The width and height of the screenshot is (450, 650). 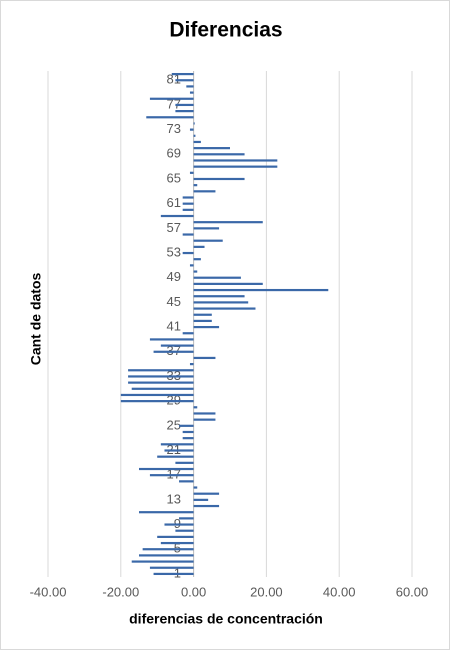 I want to click on y-tick-label: 81, so click(x=174, y=79).